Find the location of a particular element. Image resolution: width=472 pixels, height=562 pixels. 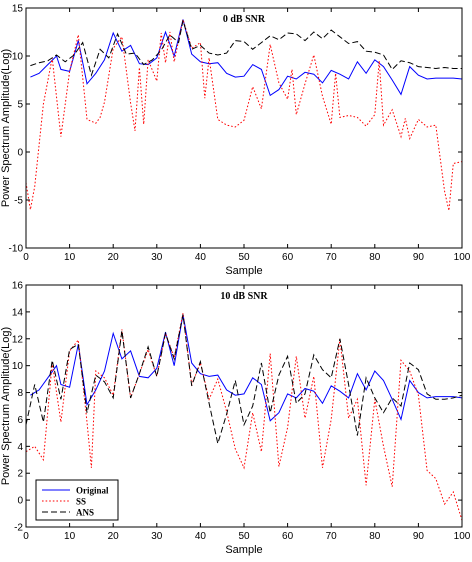

y-tick-label: -10 is located at coordinates (16, 249).